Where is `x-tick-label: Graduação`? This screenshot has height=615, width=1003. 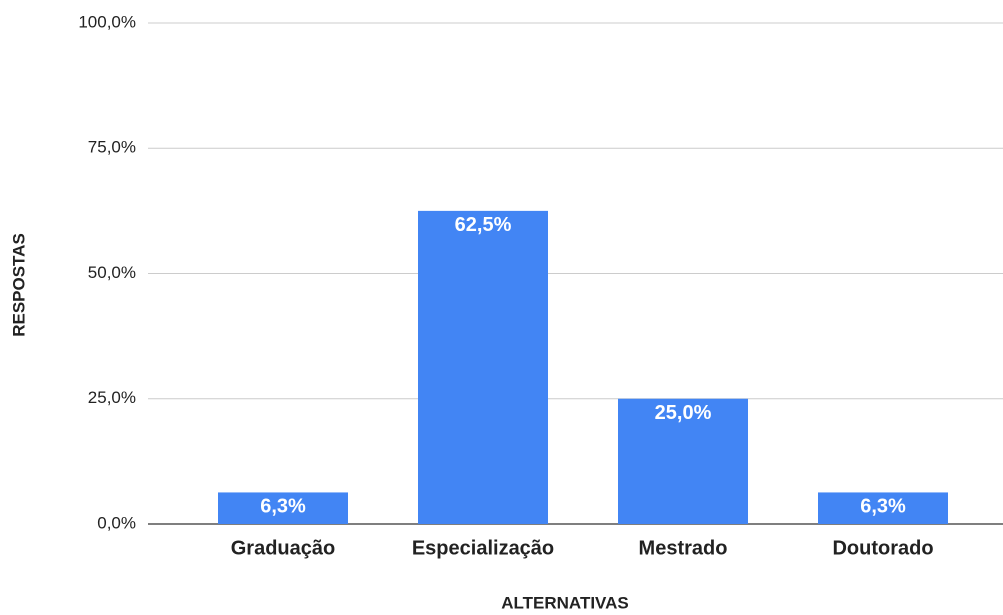
x-tick-label: Graduação is located at coordinates (283, 548).